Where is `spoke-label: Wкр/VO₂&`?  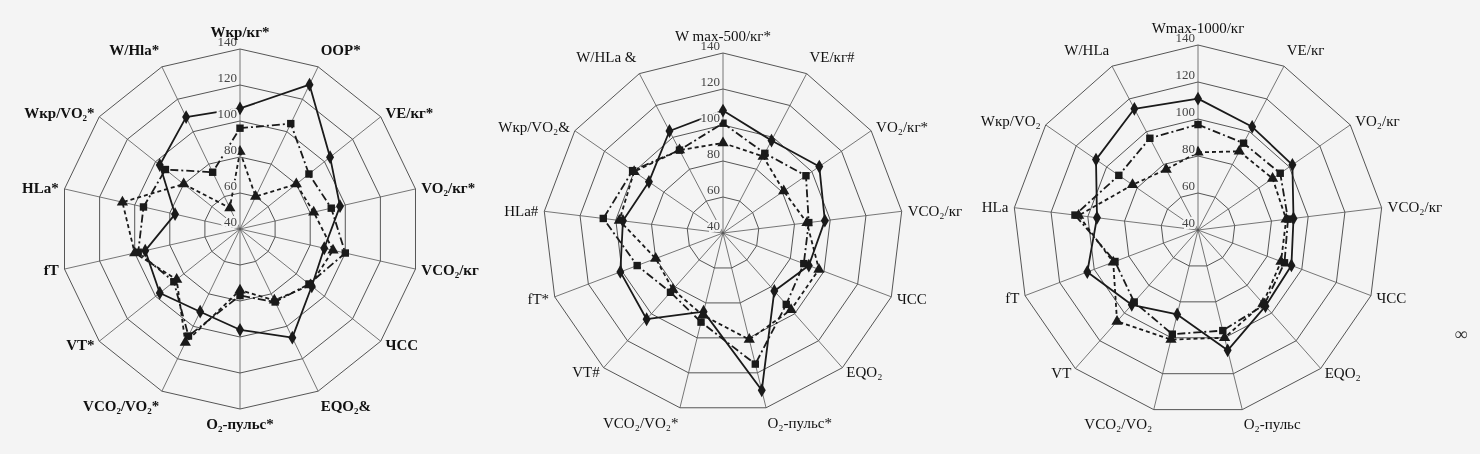 spoke-label: Wкр/VO₂& is located at coordinates (534, 127).